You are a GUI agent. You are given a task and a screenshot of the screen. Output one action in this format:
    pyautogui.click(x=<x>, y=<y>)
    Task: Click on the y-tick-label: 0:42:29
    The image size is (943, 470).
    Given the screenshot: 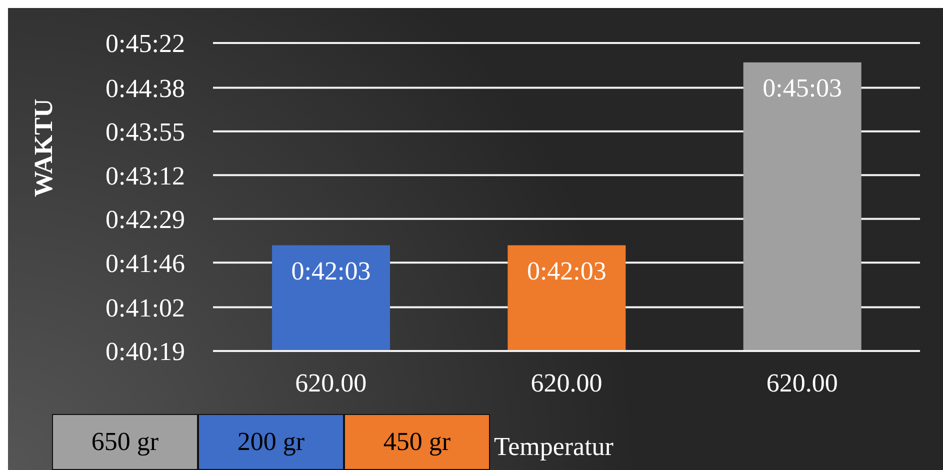 What is the action you would take?
    pyautogui.click(x=145, y=219)
    